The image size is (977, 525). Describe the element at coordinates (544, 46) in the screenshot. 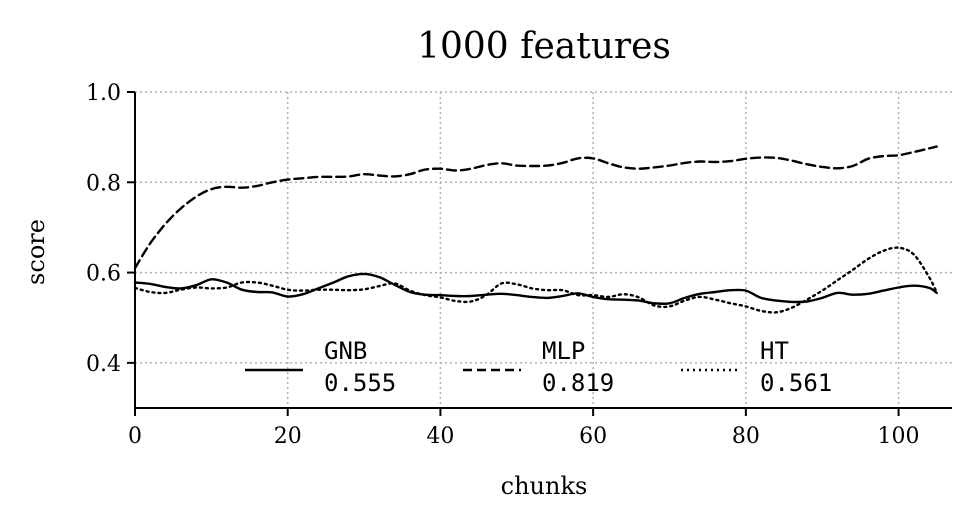

I see `chart-title: 1000 features` at that location.